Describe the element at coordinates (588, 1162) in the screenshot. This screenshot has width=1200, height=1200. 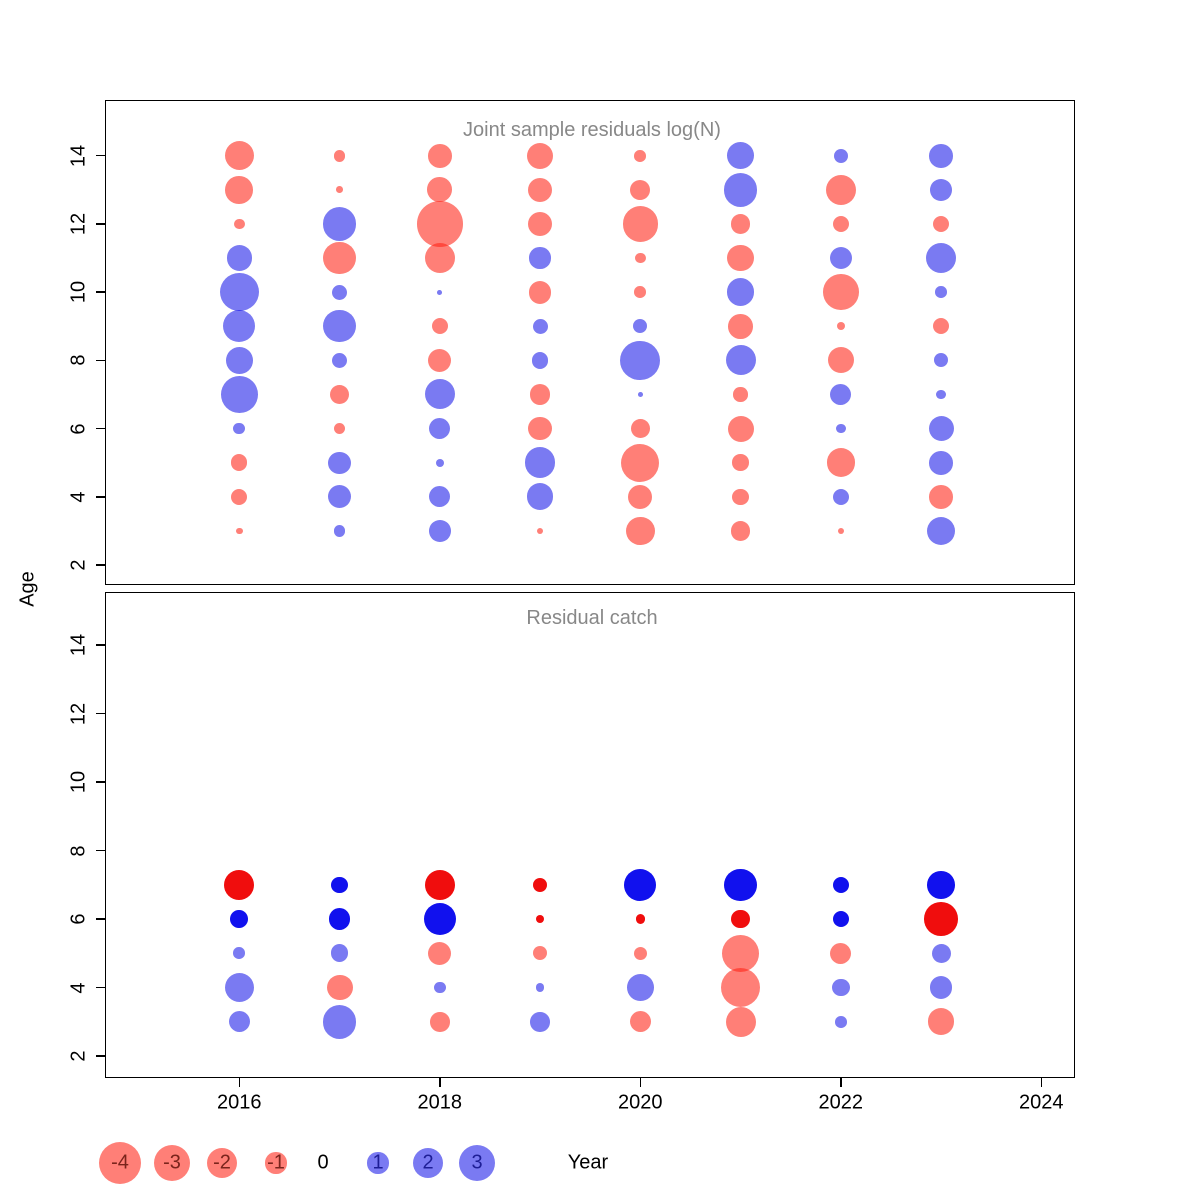
I see `x-axis-label: Year` at that location.